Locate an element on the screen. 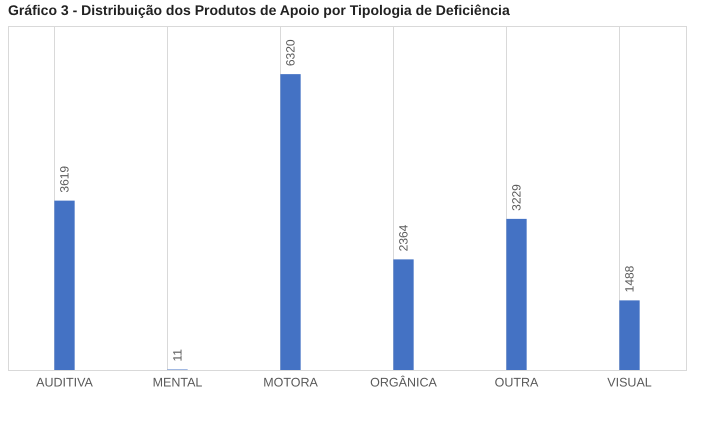 This screenshot has width=728, height=446. data-label: 3229 is located at coordinates (517, 197).